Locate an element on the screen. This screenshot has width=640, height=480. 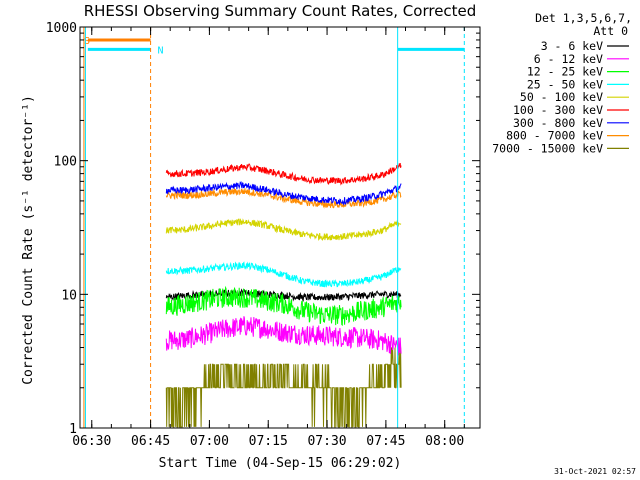
legend-header-detectors: Det 1,3,5,6,7, is located at coordinates (583, 18).